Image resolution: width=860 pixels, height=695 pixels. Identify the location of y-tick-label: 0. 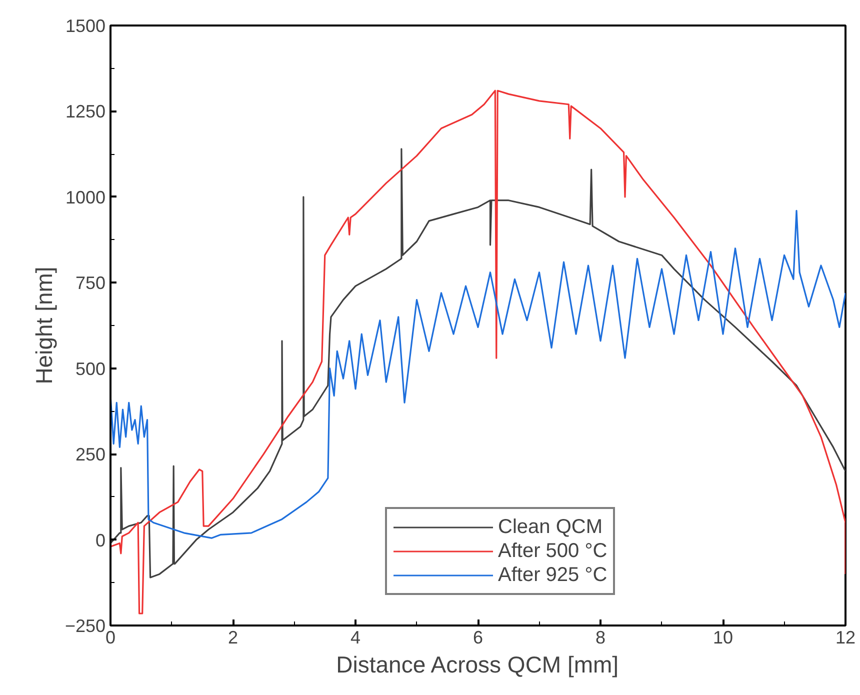
(100, 540).